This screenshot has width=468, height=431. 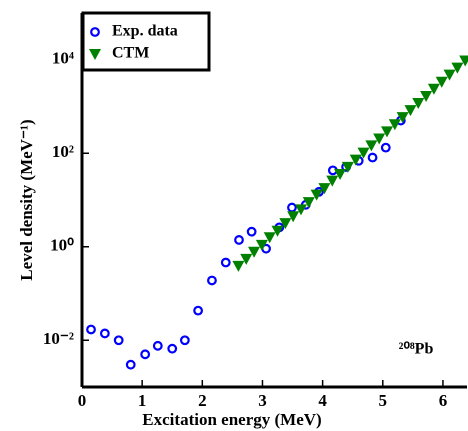 I want to click on x-tick-label: 5, so click(x=383, y=400).